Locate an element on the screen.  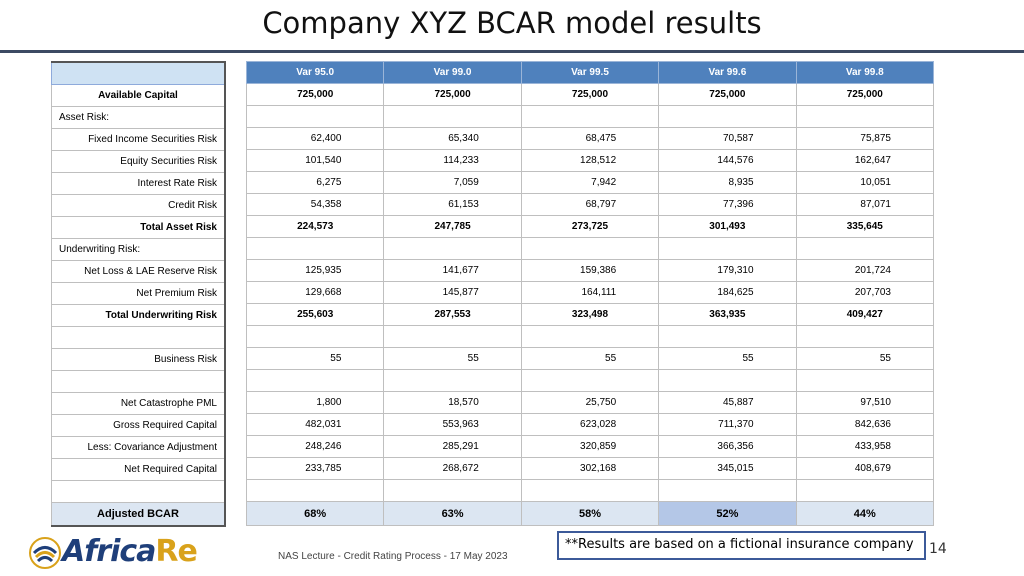
row-label: Interest Rate Risk is located at coordinates (138, 183).